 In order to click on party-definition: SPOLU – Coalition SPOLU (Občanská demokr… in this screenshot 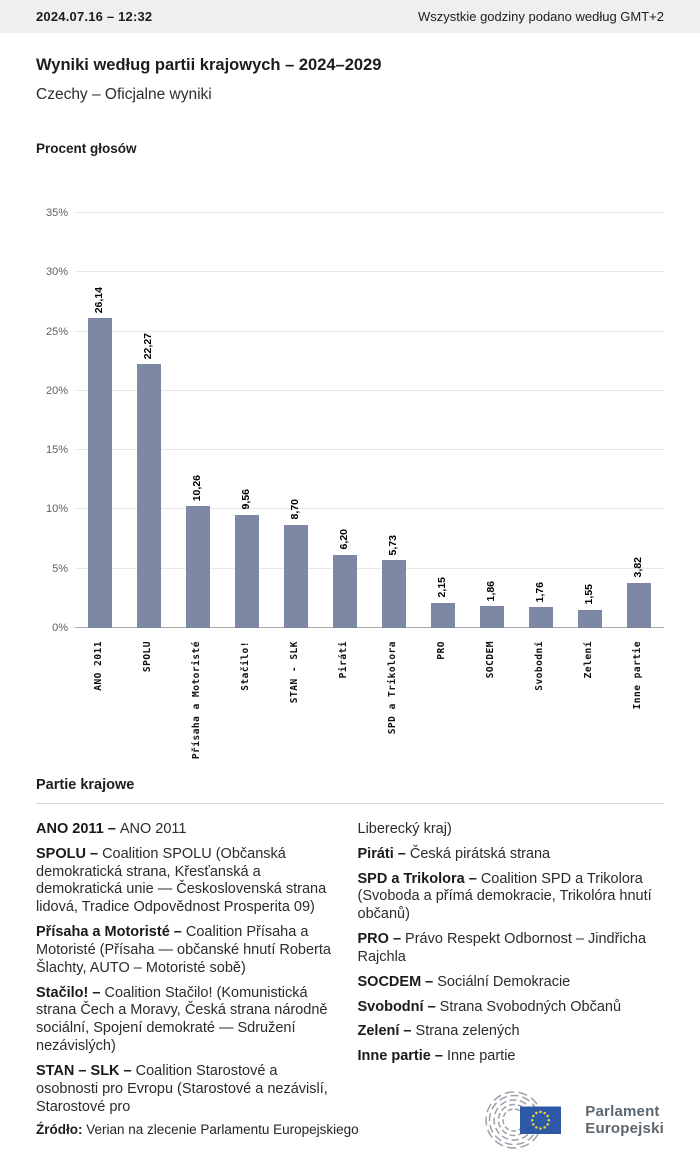, I will do `click(189, 881)`.